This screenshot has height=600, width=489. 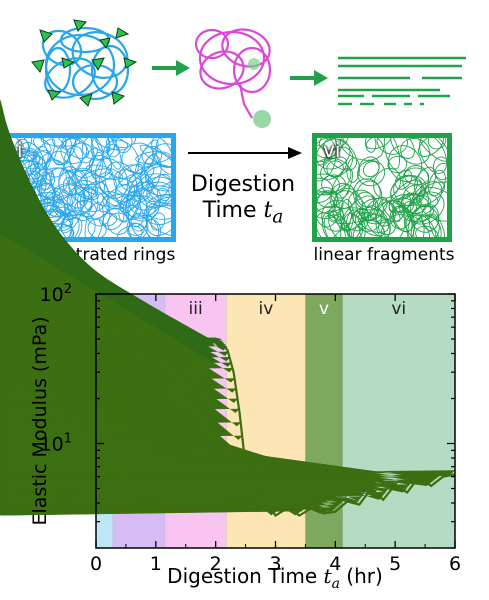 What do you see at coordinates (40, 421) in the screenshot?
I see `y-axis-label: Elastic Modulus (mPa)` at bounding box center [40, 421].